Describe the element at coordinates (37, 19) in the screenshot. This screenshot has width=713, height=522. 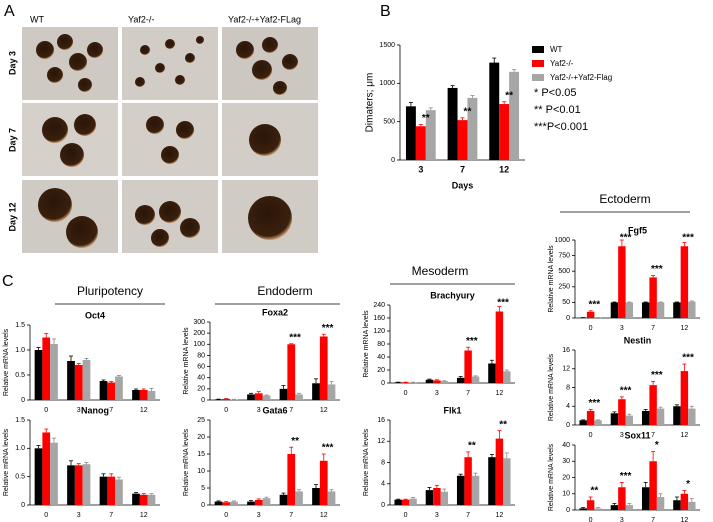
I see `column-label: WT` at that location.